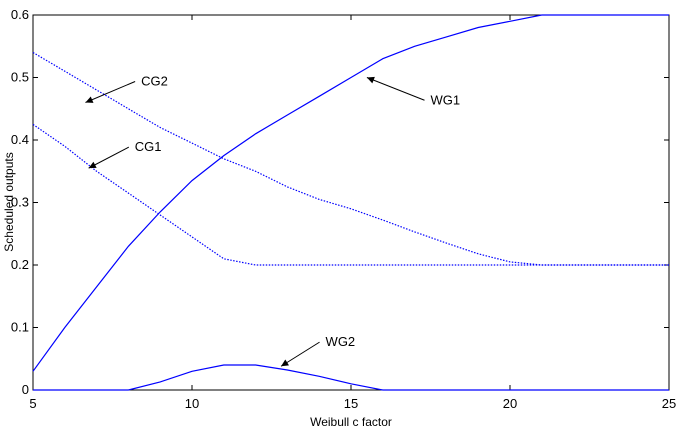 This screenshot has height=432, width=692. Describe the element at coordinates (446, 99) in the screenshot. I see `annotation-label-wg1: WG1` at that location.